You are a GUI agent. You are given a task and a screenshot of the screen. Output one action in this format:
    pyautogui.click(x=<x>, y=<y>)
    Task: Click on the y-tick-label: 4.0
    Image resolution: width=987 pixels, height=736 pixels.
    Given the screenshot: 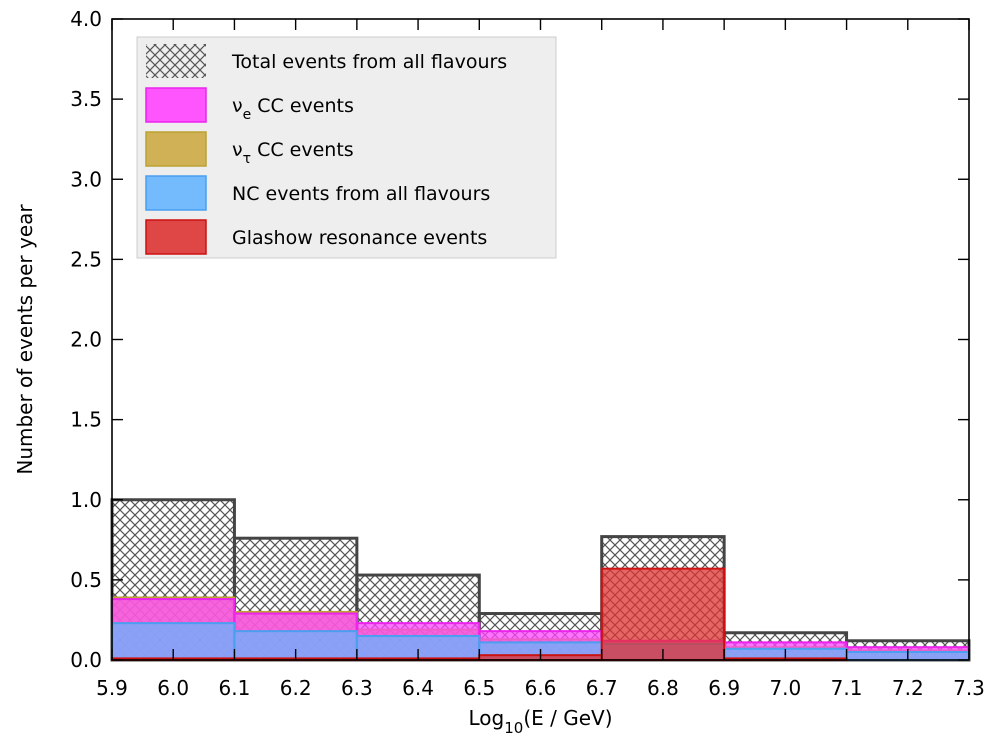 What is the action you would take?
    pyautogui.click(x=86, y=19)
    